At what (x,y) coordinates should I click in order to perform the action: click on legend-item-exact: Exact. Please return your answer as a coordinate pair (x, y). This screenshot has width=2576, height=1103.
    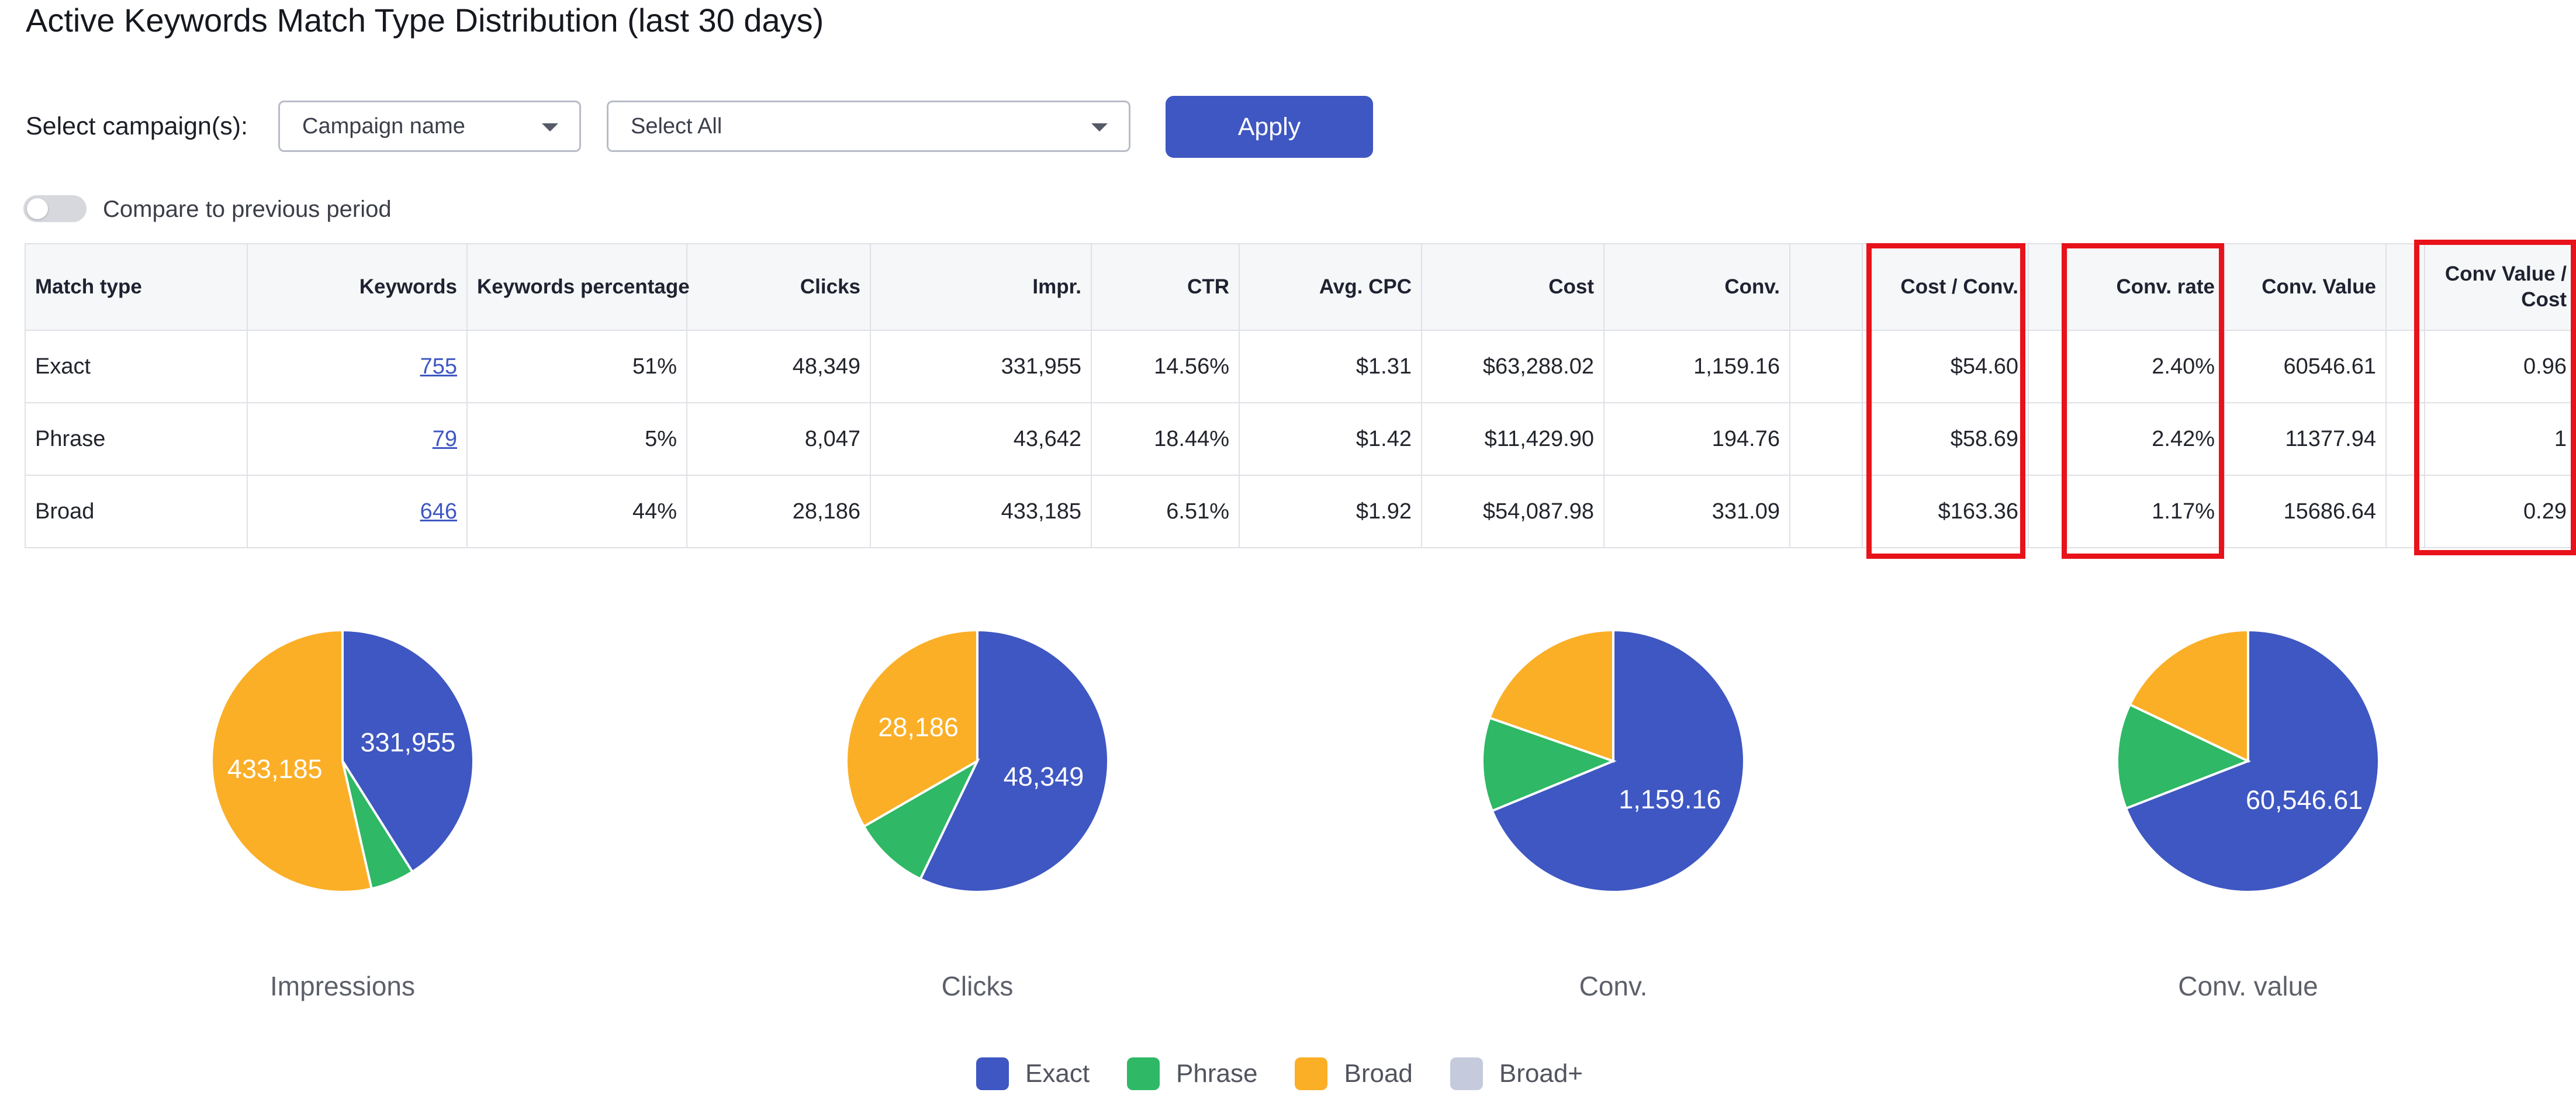
    Looking at the image, I should click on (1033, 1073).